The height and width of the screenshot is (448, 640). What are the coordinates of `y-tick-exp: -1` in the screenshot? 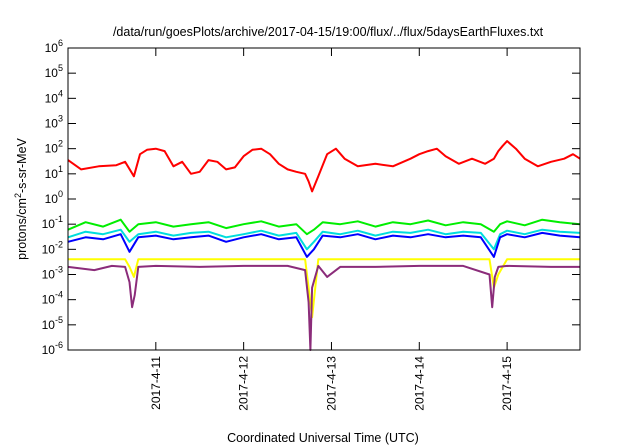 It's located at (59, 219).